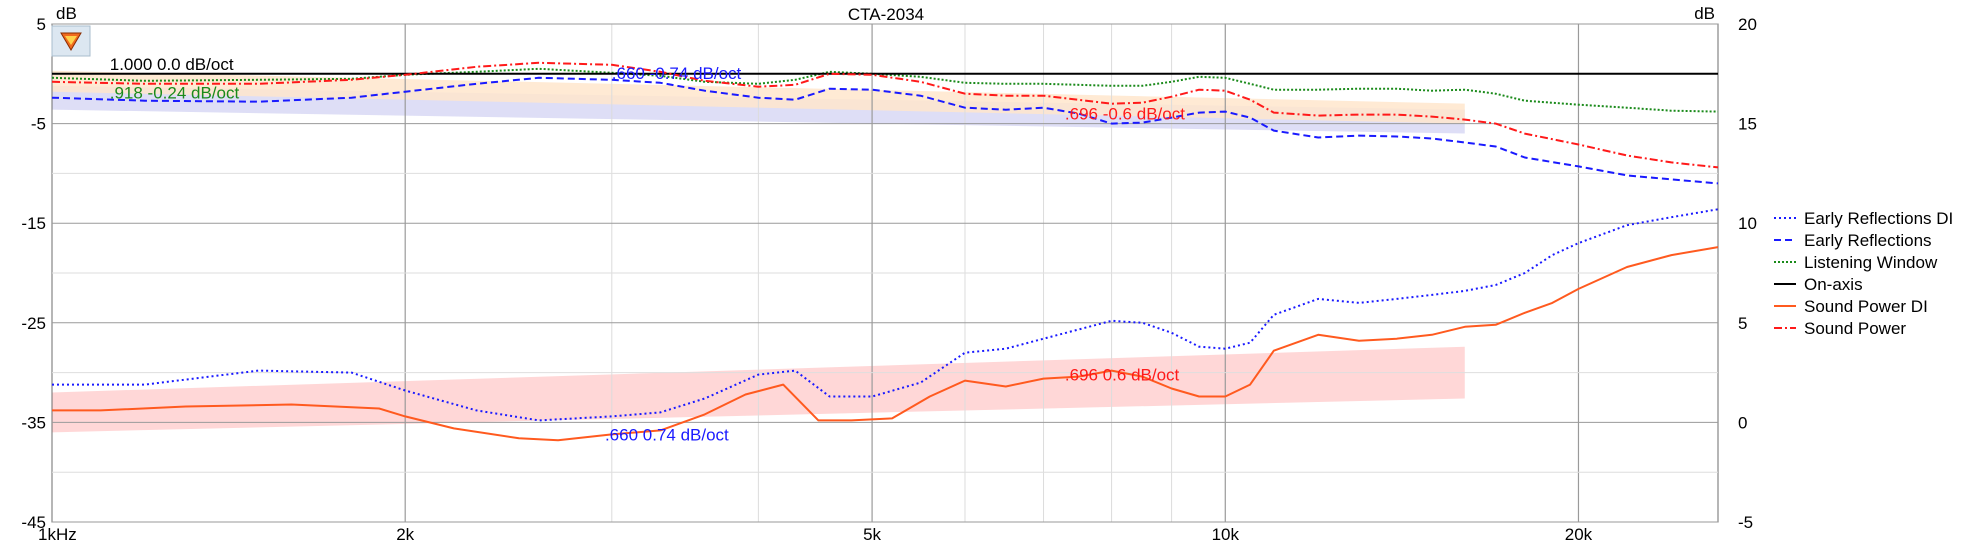 This screenshot has height=542, width=1964. Describe the element at coordinates (1855, 328) in the screenshot. I see `legend-label: Sound Power` at that location.